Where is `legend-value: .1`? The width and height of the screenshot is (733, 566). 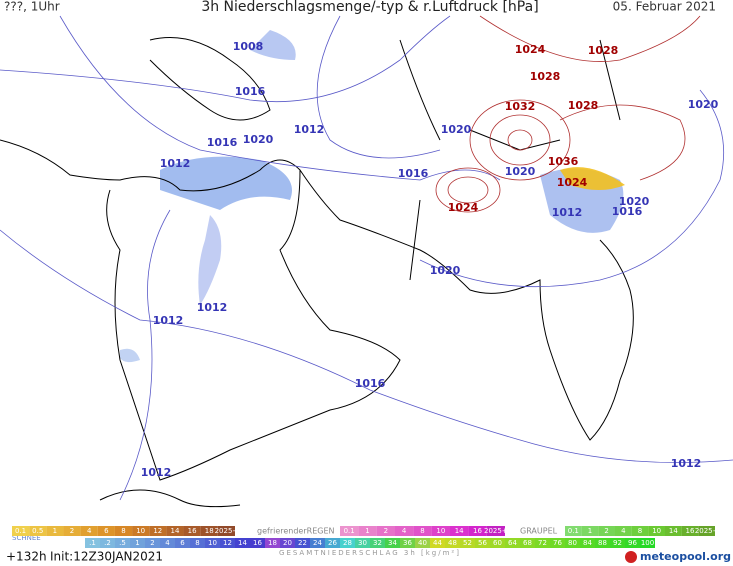
legend-value: .1 is located at coordinates (92, 543).